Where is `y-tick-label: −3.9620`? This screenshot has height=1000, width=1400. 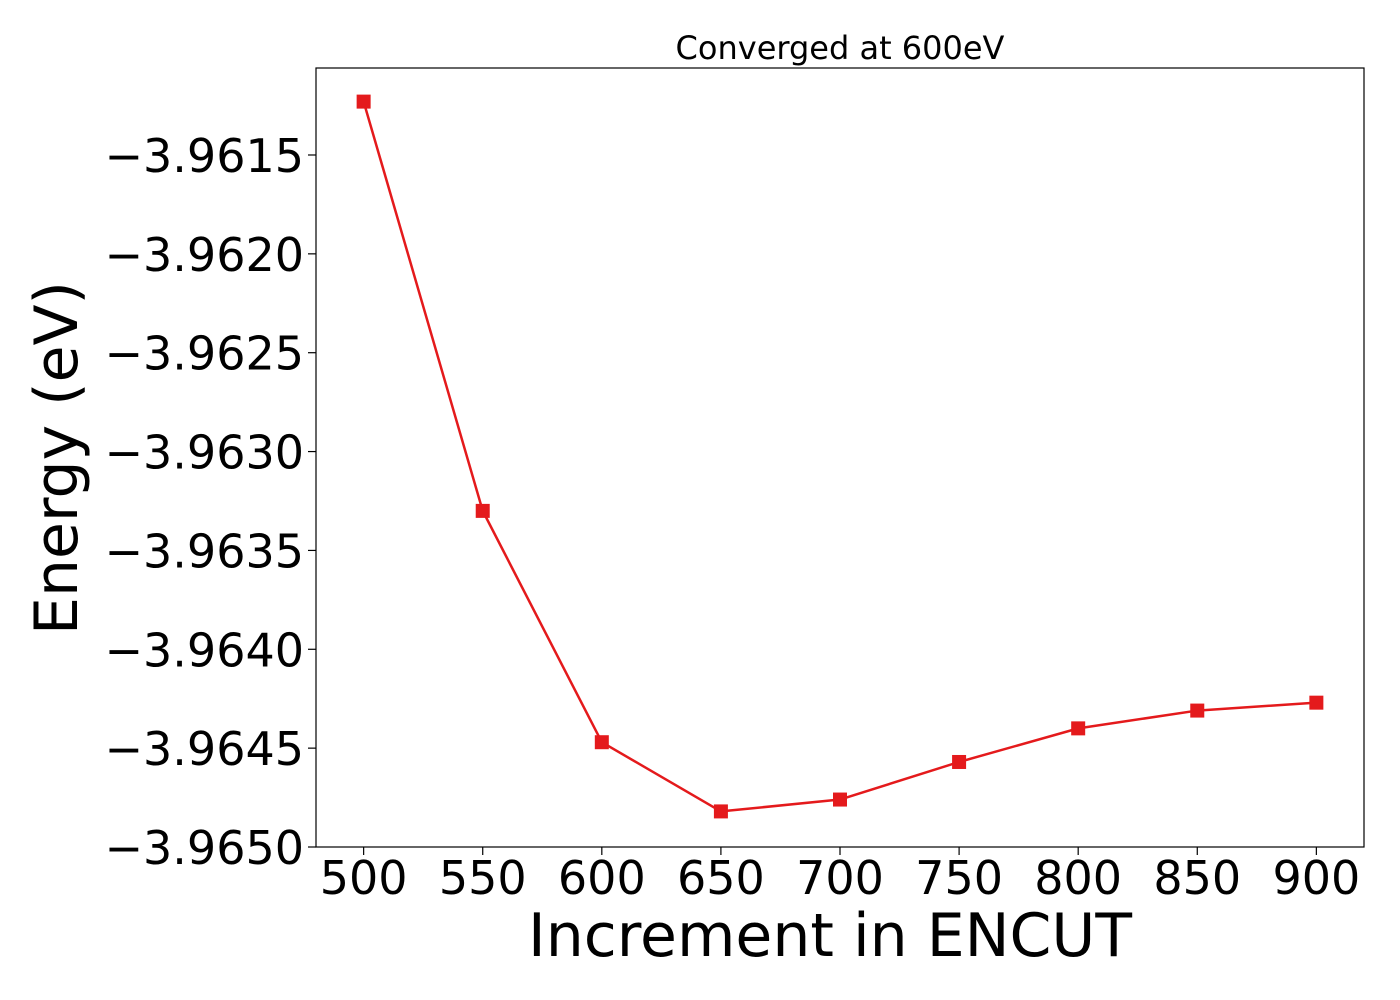
y-tick-label: −3.9620 is located at coordinates (205, 255).